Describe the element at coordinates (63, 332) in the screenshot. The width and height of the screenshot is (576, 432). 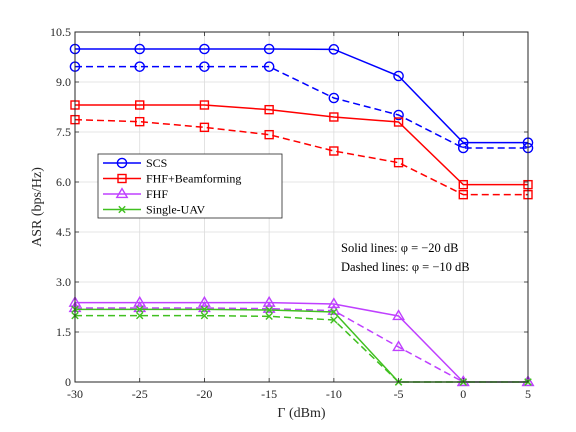
I see `y-tick-label: 1.5` at that location.